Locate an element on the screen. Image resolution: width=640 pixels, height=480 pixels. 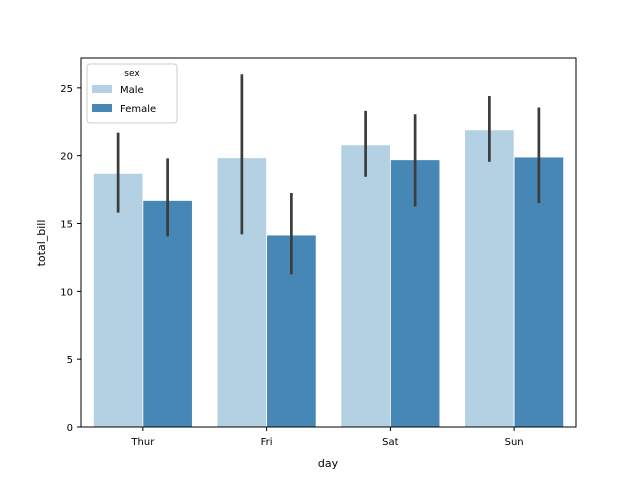
legend: sex Male Female is located at coordinates (132, 93).